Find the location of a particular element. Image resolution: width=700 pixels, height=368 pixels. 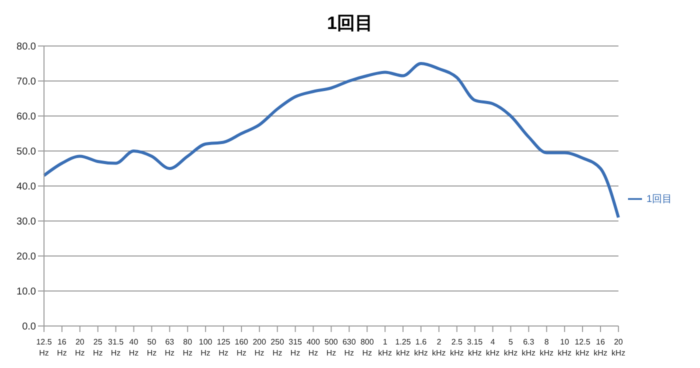

x-tick-label: 4 kHz is located at coordinates (493, 347).